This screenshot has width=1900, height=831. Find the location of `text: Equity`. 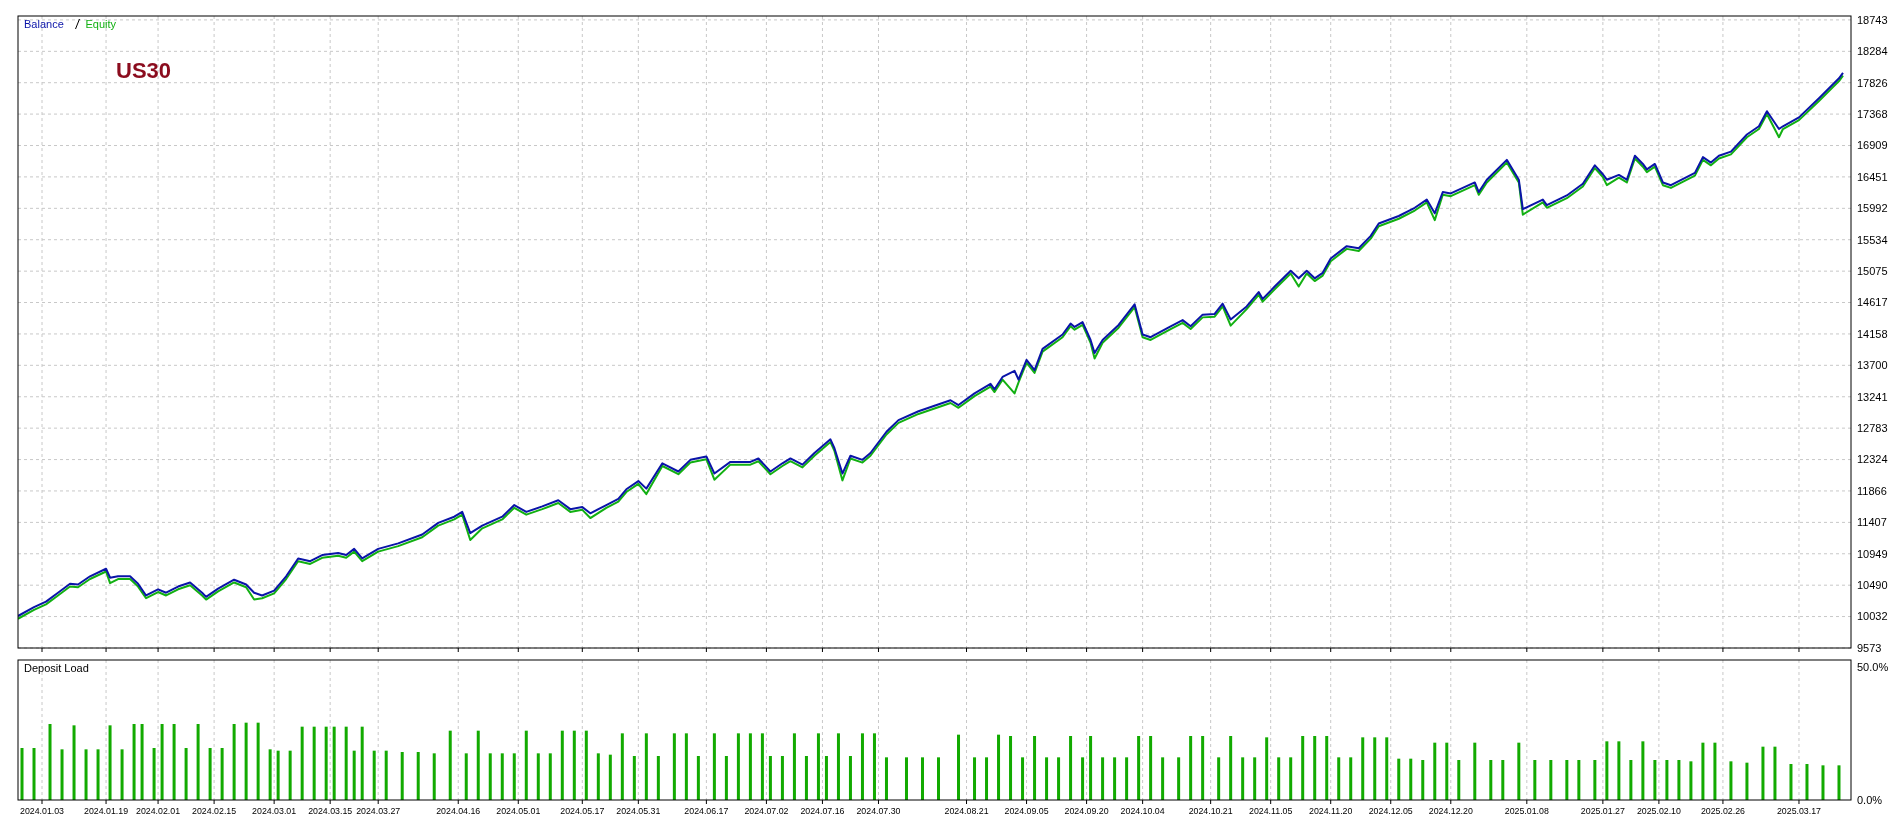

text: Equity is located at coordinates (101, 24).